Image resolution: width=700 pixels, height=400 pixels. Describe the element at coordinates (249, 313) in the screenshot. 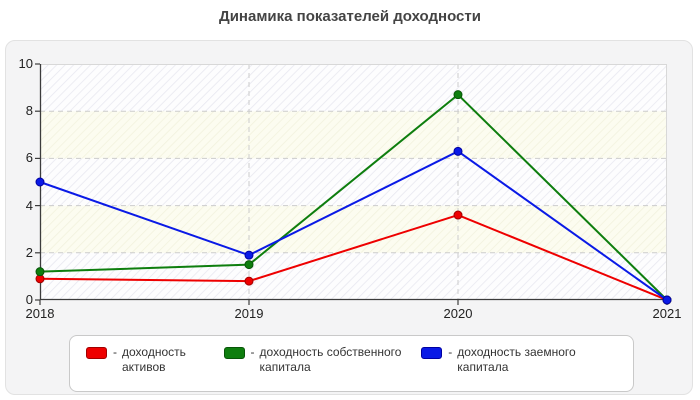

I see `x-axis-tick-label: 2019` at that location.